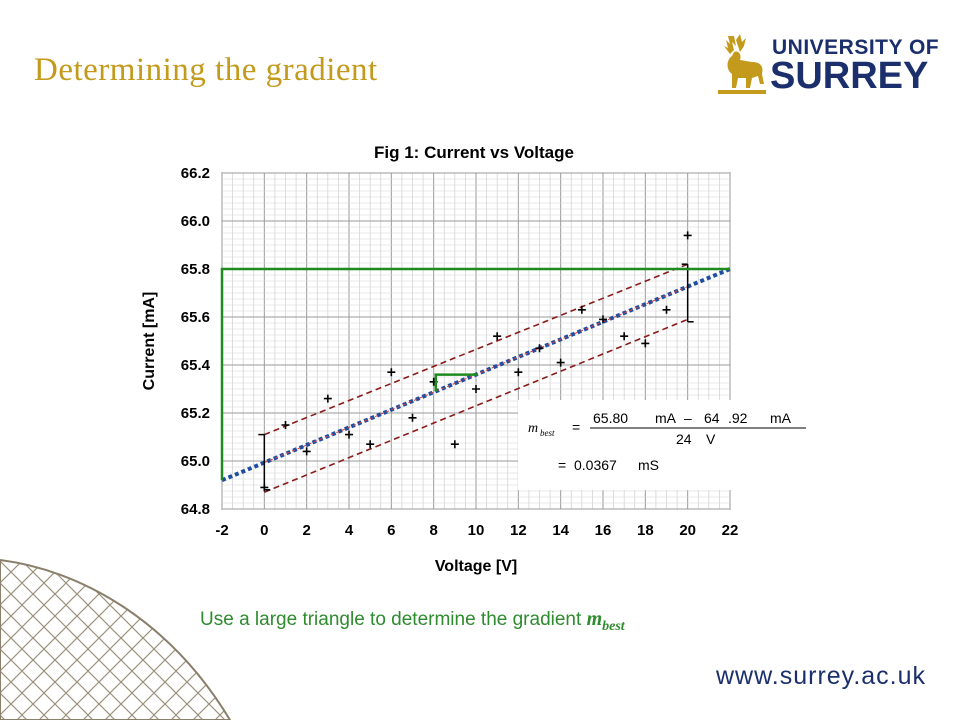  I want to click on caption-m: m, so click(594, 619).